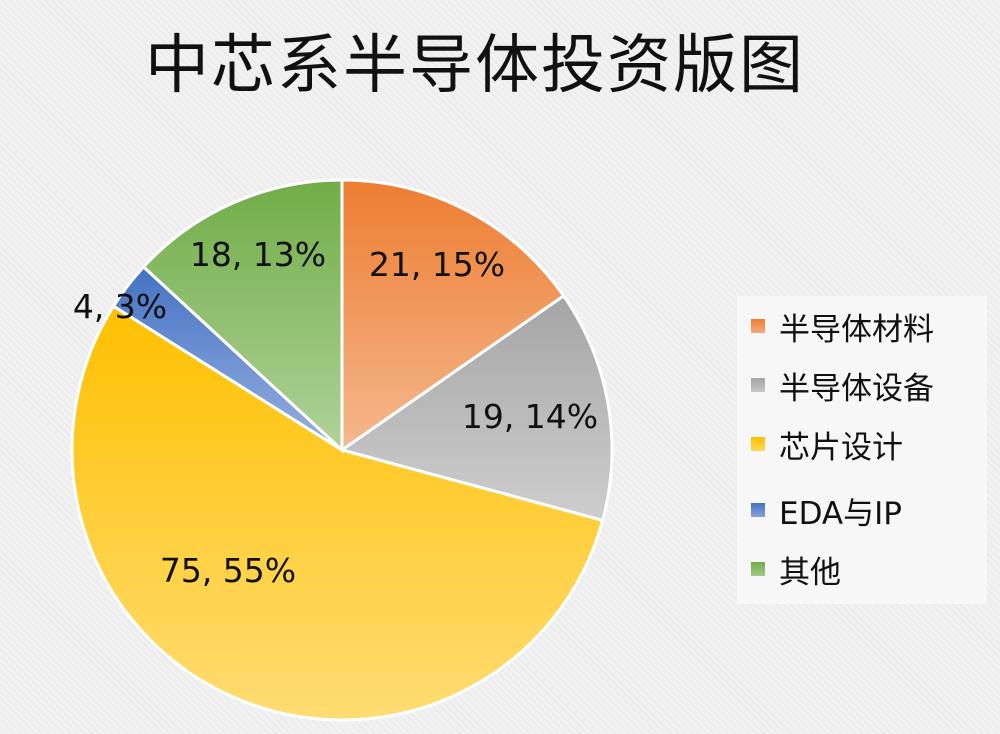 The width and height of the screenshot is (1000, 734). What do you see at coordinates (856, 329) in the screenshot?
I see `legend-label-materials: 半导体材料` at bounding box center [856, 329].